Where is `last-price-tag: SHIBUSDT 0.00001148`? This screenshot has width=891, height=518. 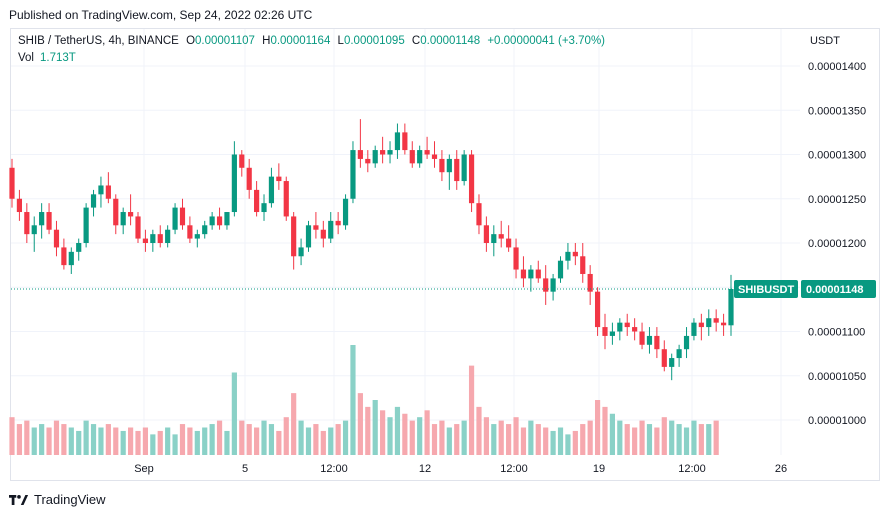 last-price-tag: SHIBUSDT 0.00001148 is located at coordinates (805, 289).